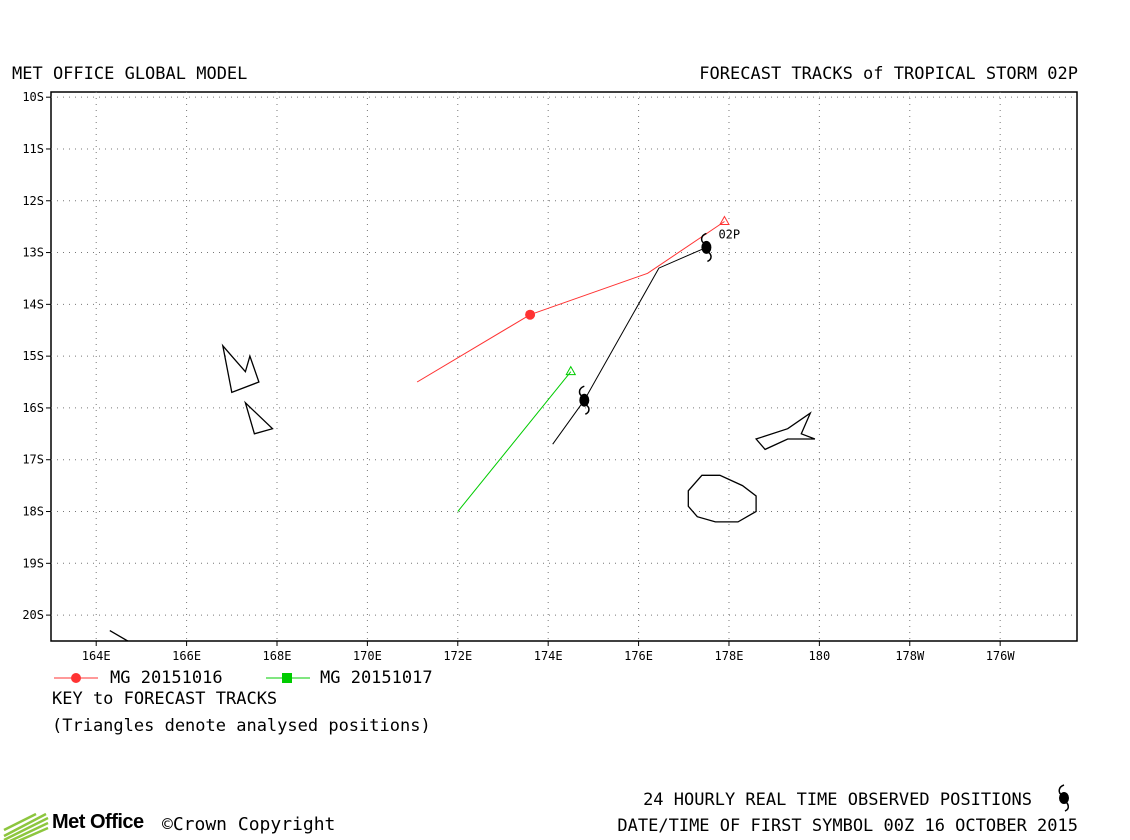 Image resolution: width=1130 pixels, height=840 pixels. Describe the element at coordinates (26, 826) in the screenshot. I see `met-office-logo-icon` at that location.